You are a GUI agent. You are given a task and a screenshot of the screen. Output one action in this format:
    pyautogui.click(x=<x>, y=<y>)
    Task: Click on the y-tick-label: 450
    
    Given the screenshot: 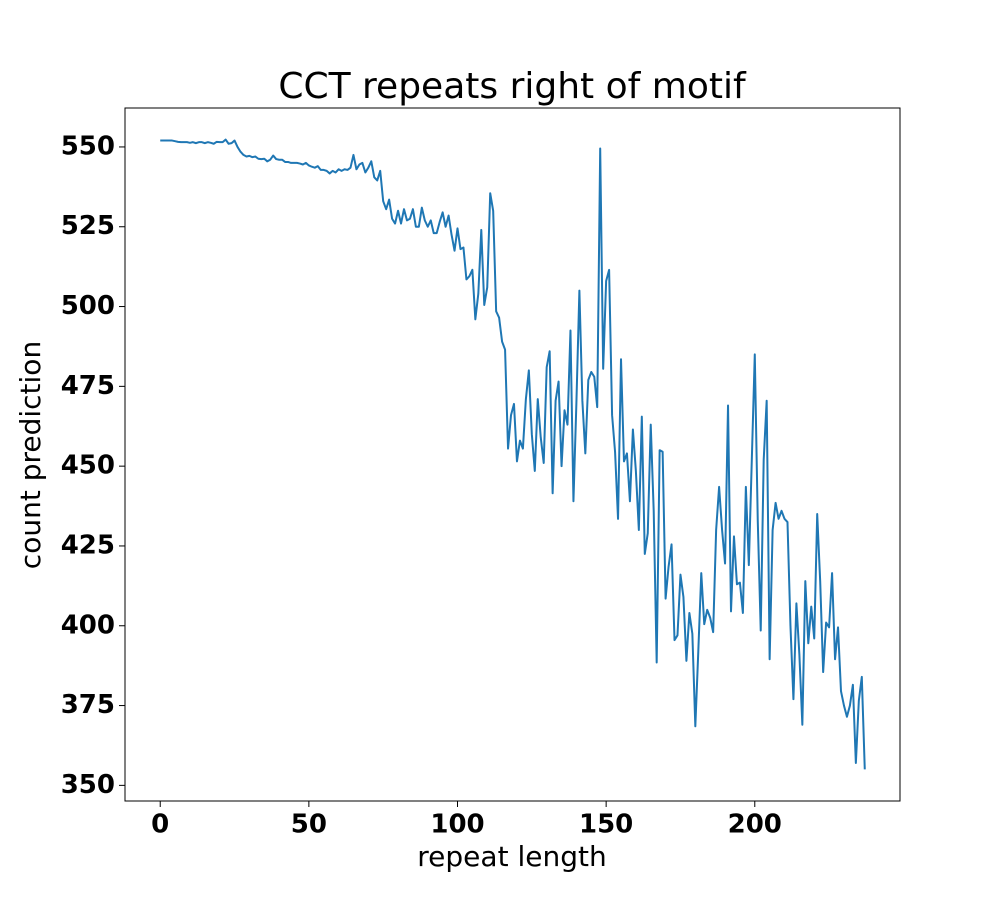 What is the action you would take?
    pyautogui.click(x=88, y=466)
    